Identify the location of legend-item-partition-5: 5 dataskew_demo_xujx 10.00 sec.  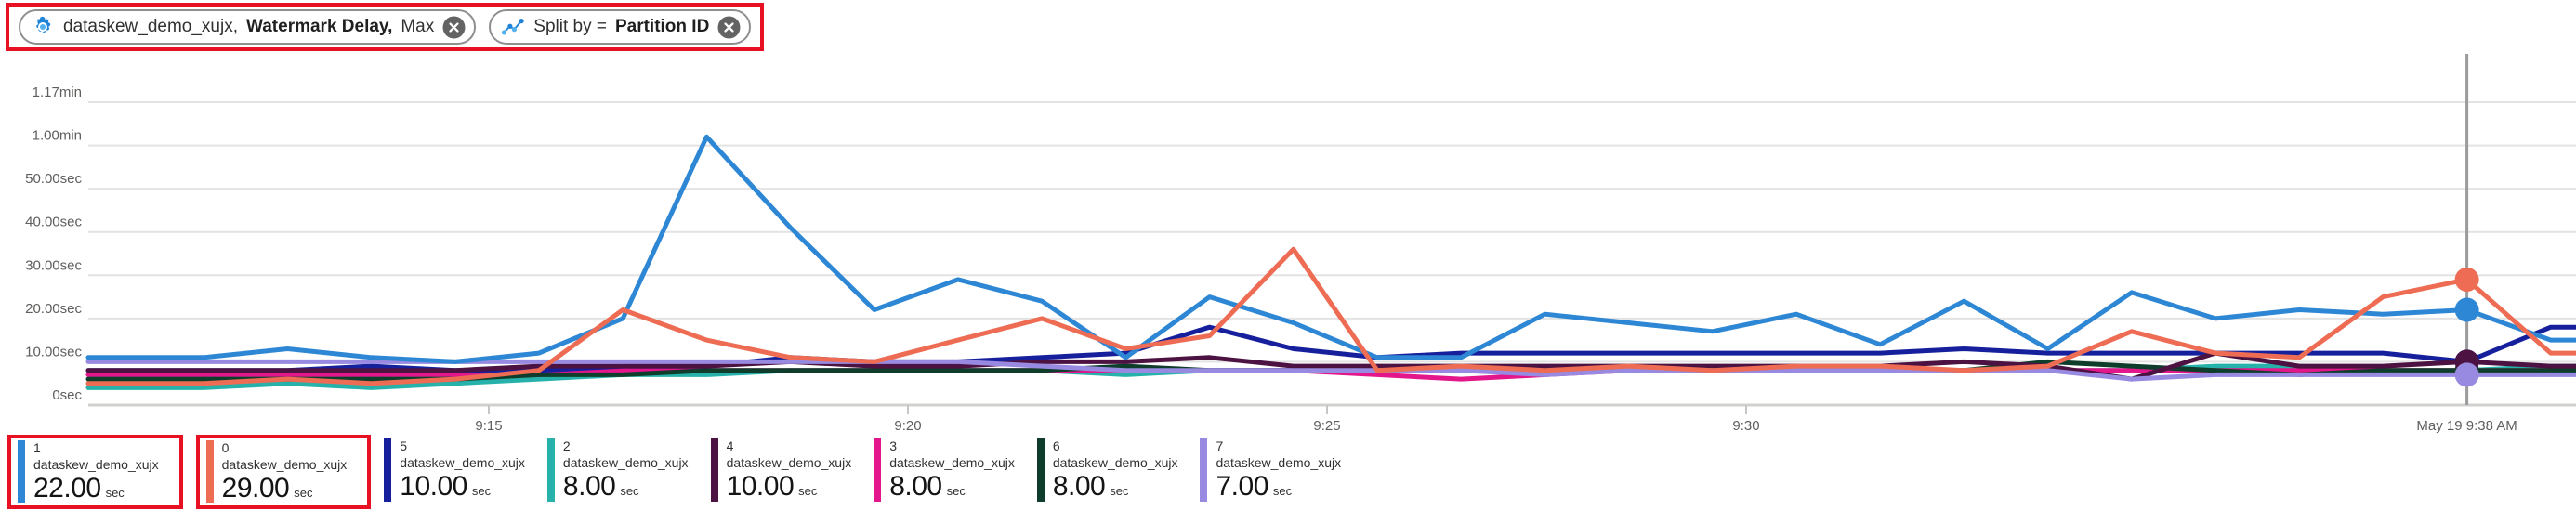
(459, 470).